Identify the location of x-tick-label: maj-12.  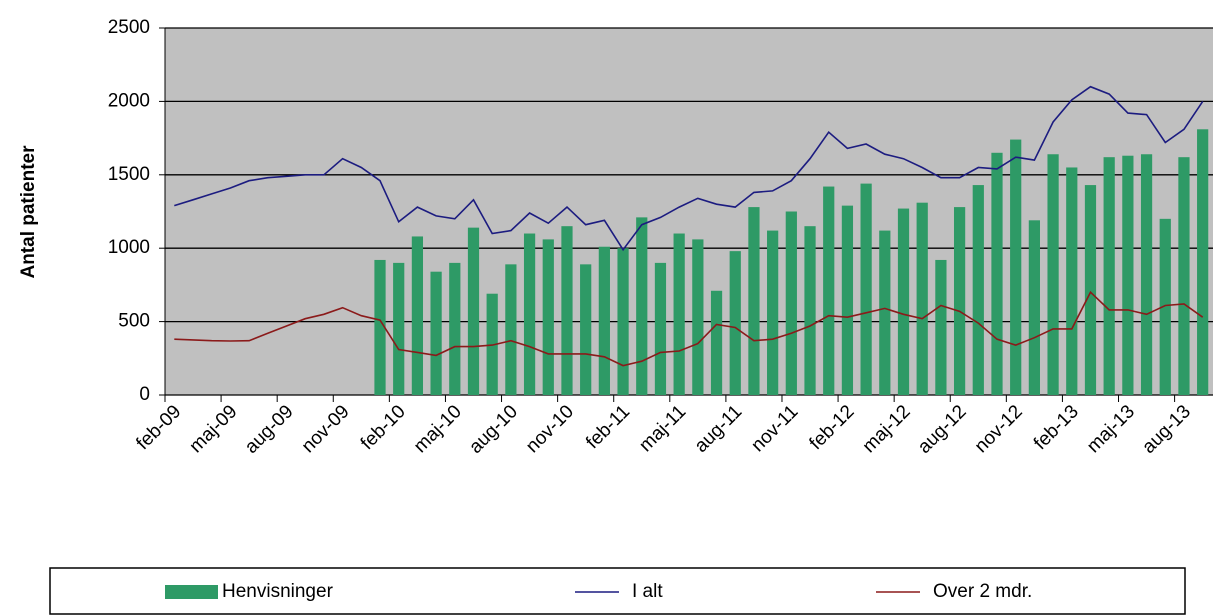
(887, 429).